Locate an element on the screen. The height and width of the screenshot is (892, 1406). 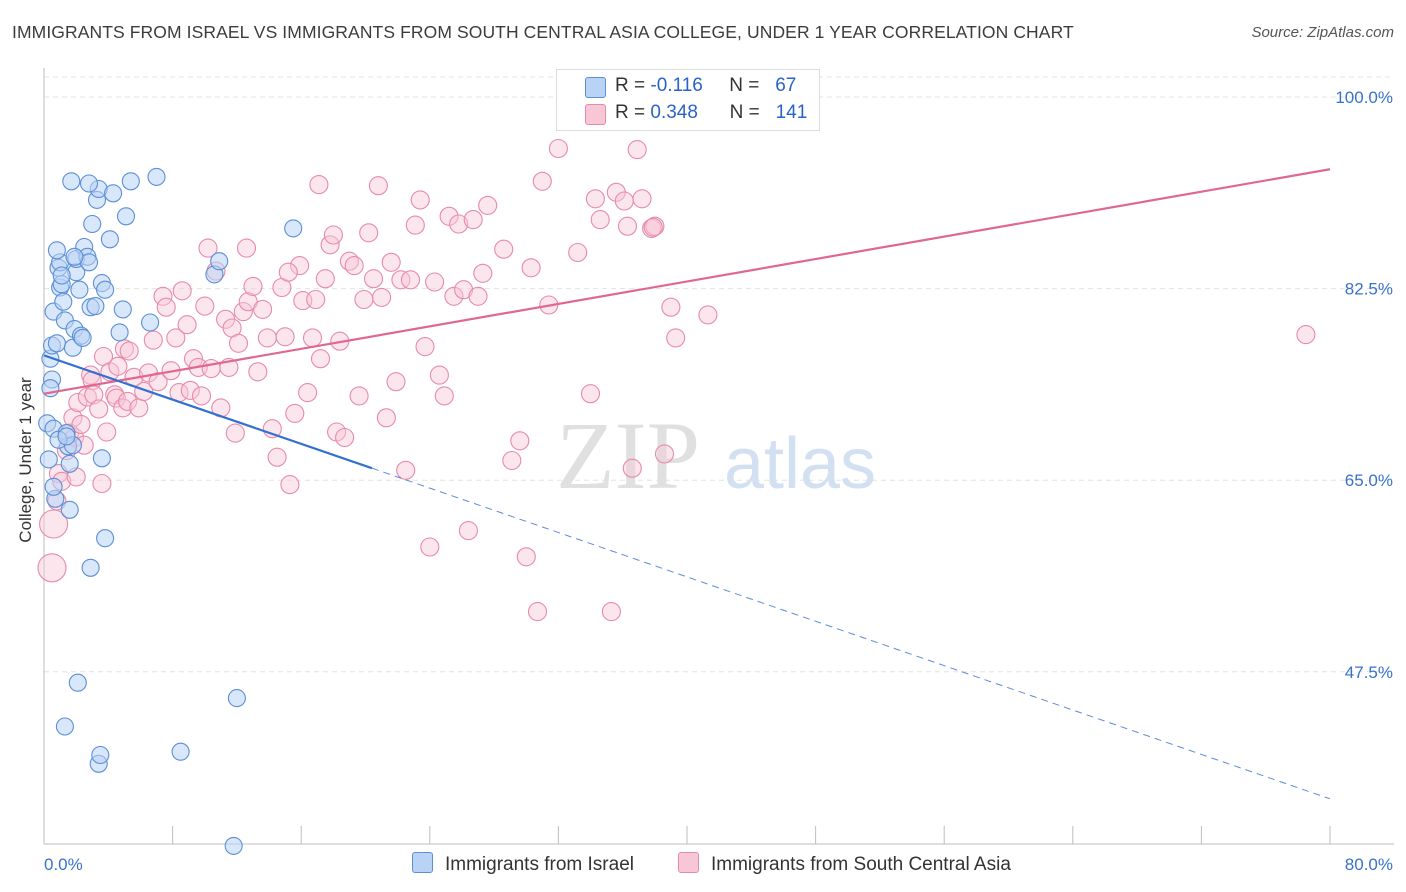
source-label: Source: ZipAtlas.com is located at coordinates (1322, 32).